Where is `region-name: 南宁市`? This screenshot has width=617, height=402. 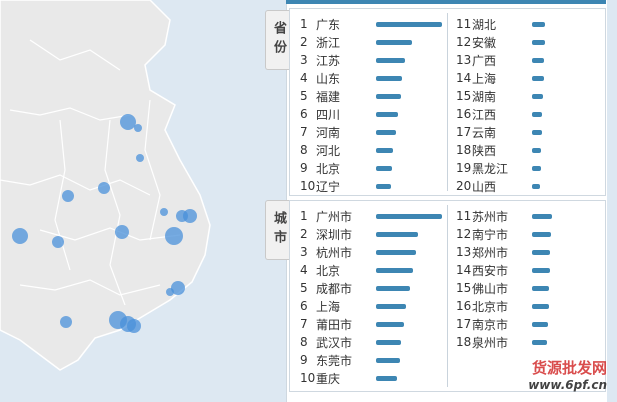 region-name: 南宁市 is located at coordinates (490, 234).